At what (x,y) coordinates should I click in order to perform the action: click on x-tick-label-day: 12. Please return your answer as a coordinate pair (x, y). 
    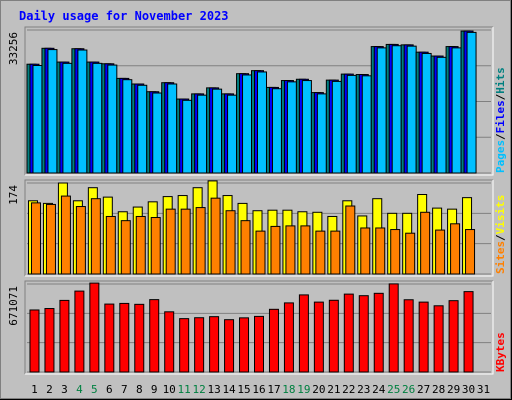
    Looking at the image, I should click on (199, 389).